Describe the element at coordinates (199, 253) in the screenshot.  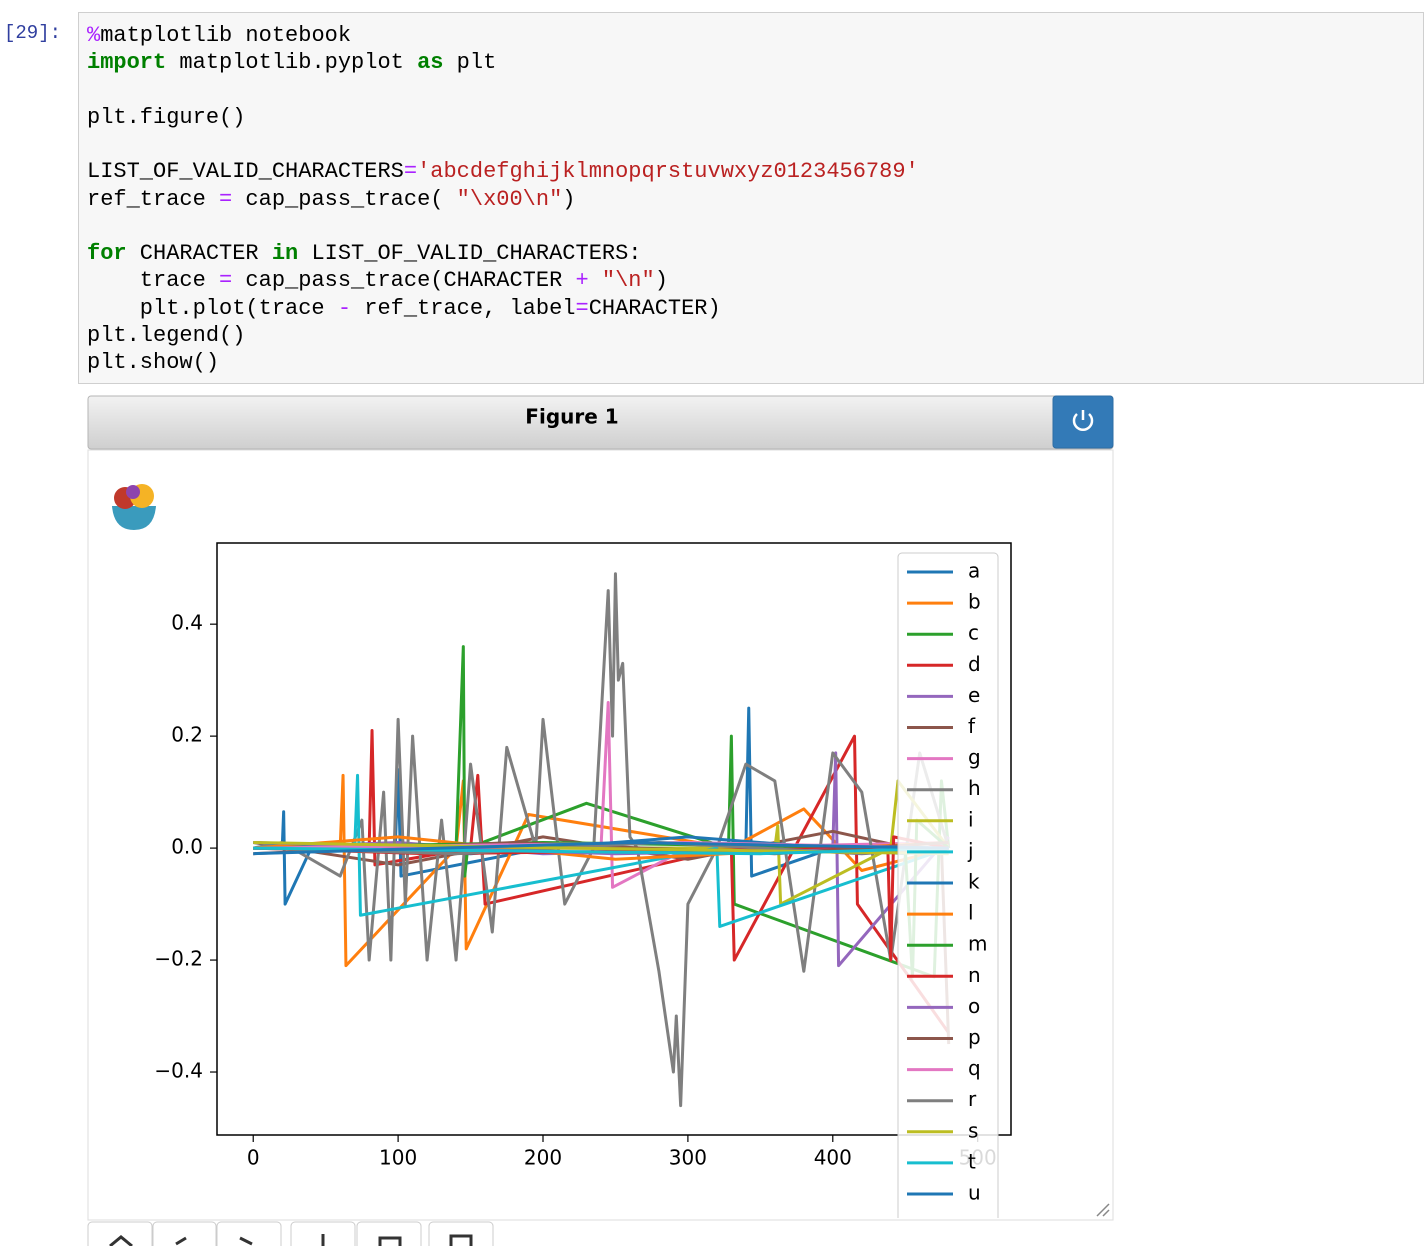
I see `code-token: CHARACTER` at that location.